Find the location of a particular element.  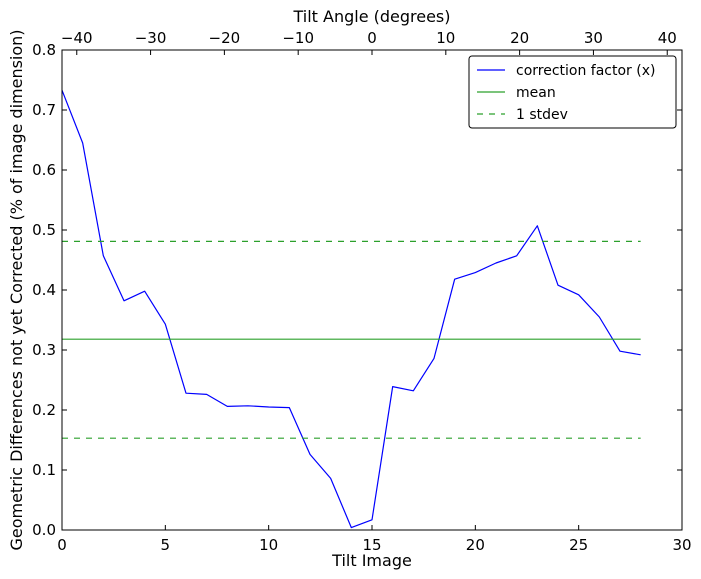

y-tick-label: 0.4 is located at coordinates (44, 290).